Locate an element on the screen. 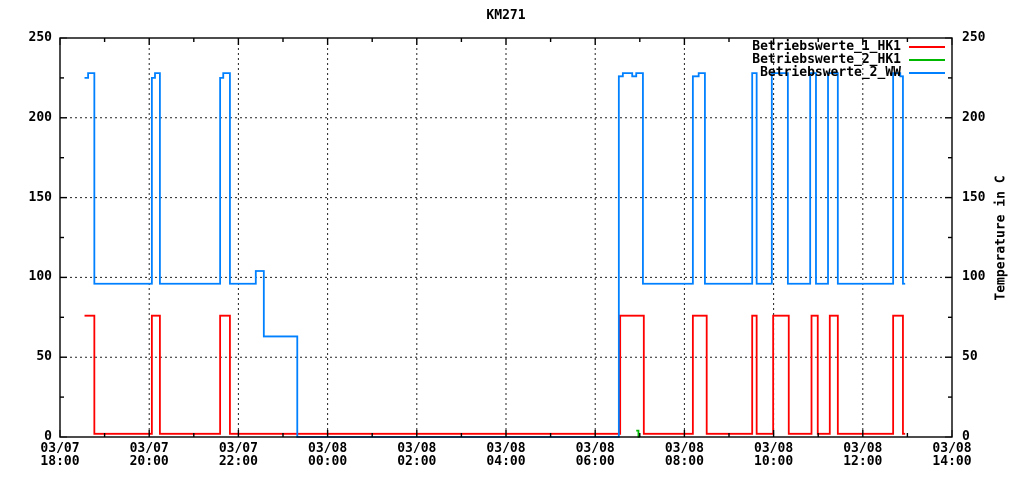 This screenshot has width=1024, height=480. legend-entry-hk1-green: Betriebswerte_2_HK1 is located at coordinates (848, 59).